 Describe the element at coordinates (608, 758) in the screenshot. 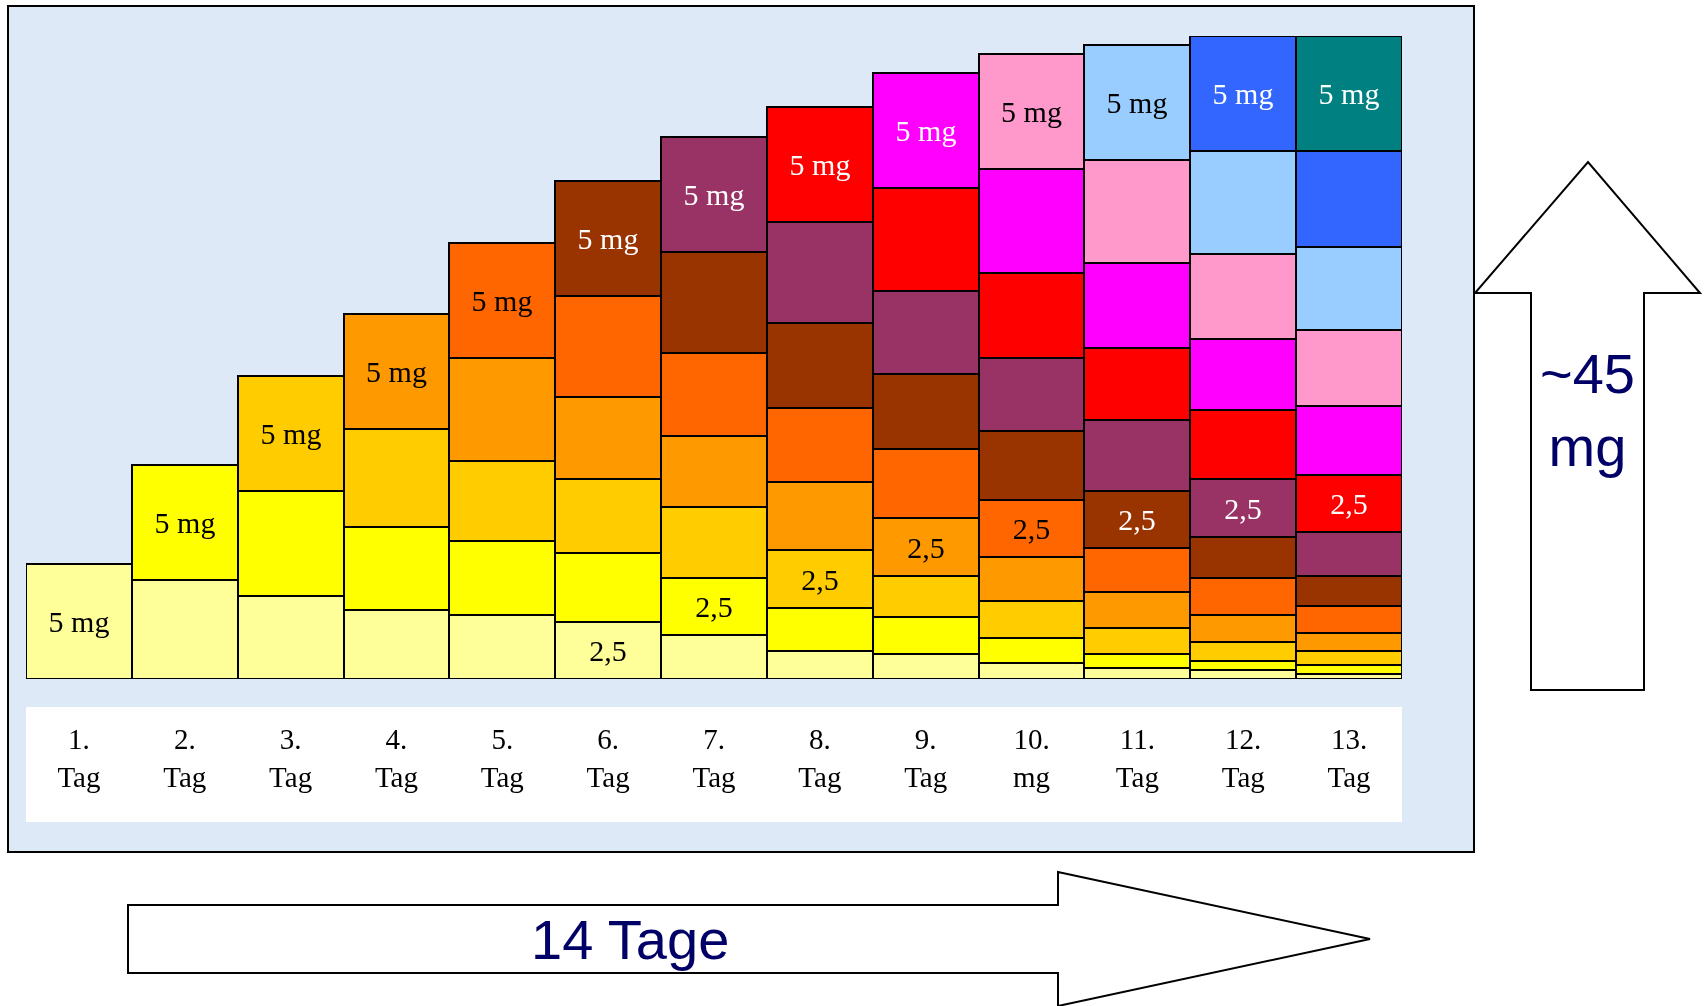

I see `x-tick-label: 6. Tag` at that location.